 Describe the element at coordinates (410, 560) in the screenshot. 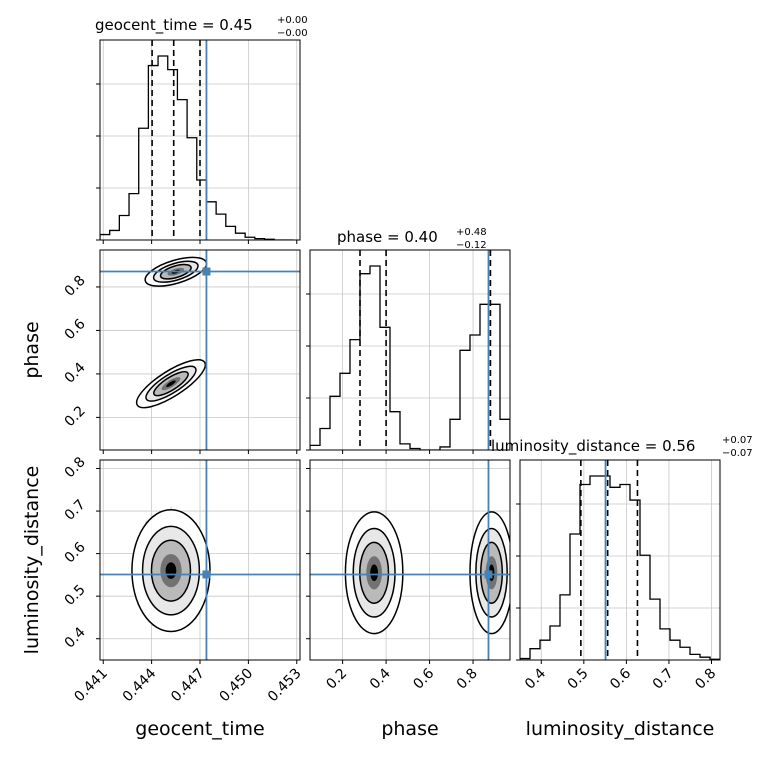

I see `axes-frame-luminosity_distance-phase` at that location.